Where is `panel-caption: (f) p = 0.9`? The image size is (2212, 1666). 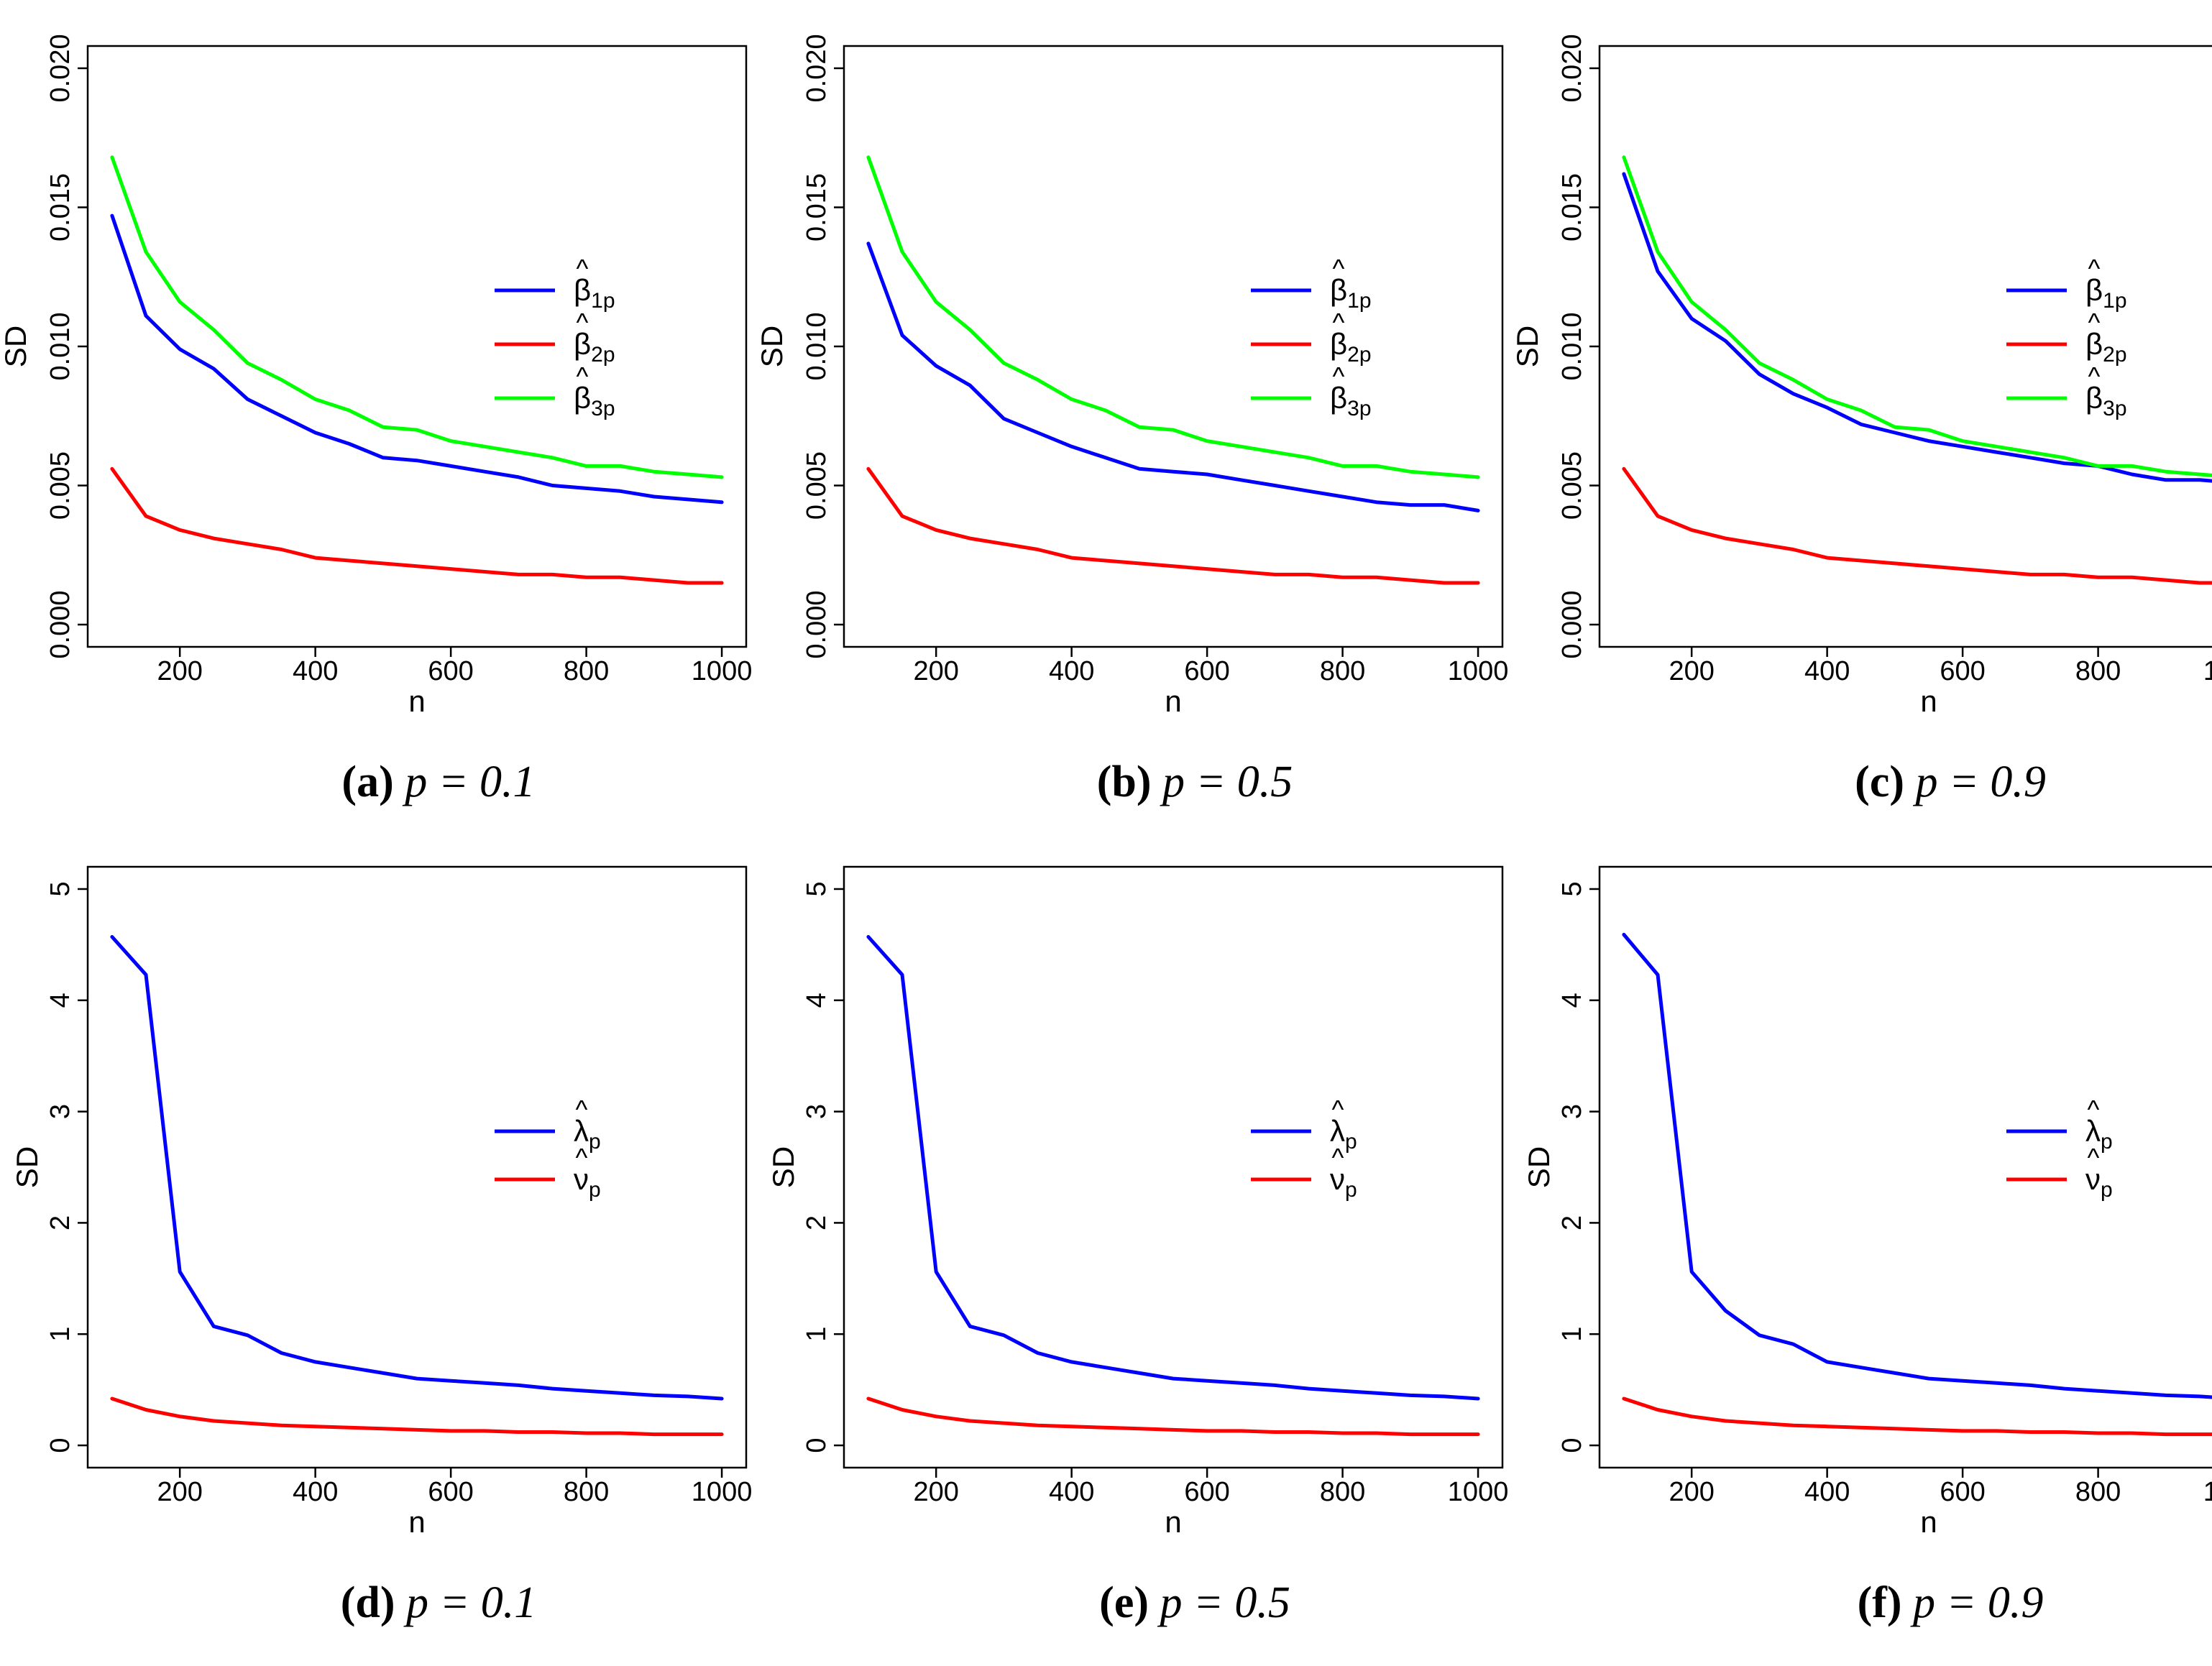
panel-caption: (f) p = 0.9 is located at coordinates (1951, 1603).